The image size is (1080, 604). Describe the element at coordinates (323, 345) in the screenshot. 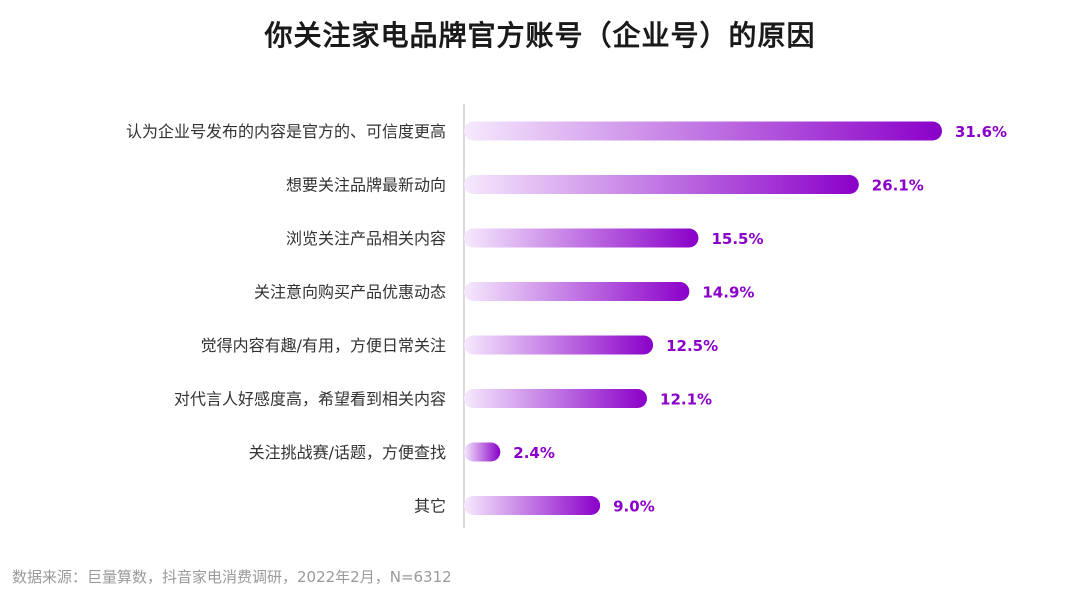

I see `category-label: 觉得内容有趣/有用，方便日常关注` at that location.